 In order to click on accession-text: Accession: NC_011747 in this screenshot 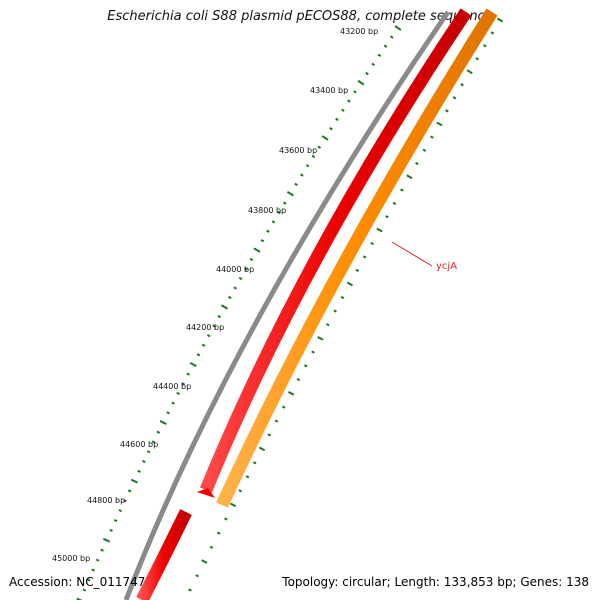, I will do `click(77, 582)`.